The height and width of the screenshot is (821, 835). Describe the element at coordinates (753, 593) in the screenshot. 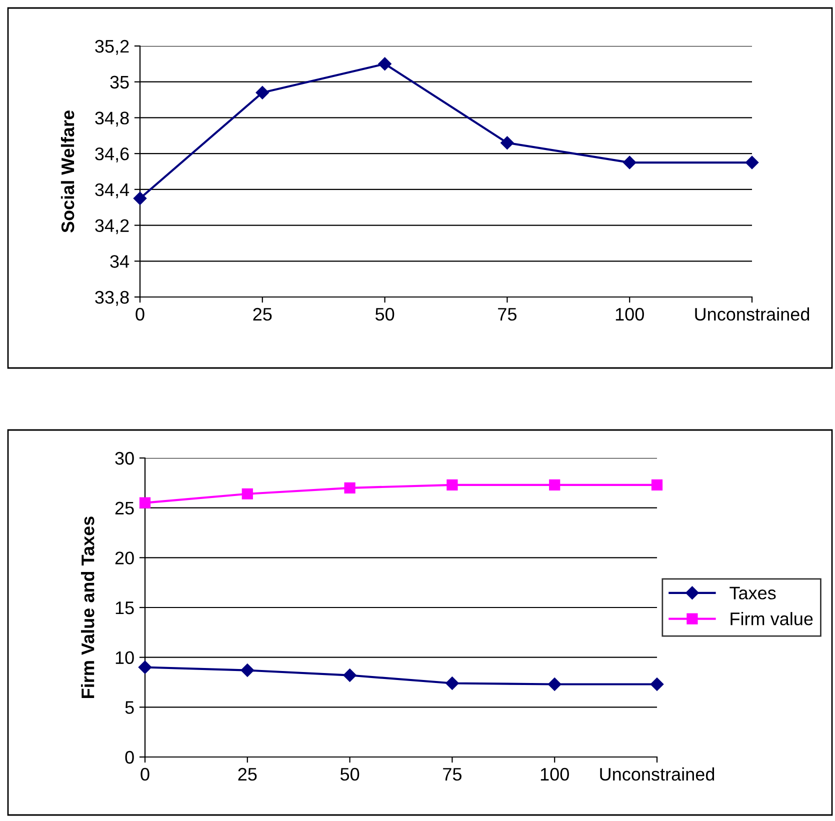

I see `legend-label: Taxes` at that location.